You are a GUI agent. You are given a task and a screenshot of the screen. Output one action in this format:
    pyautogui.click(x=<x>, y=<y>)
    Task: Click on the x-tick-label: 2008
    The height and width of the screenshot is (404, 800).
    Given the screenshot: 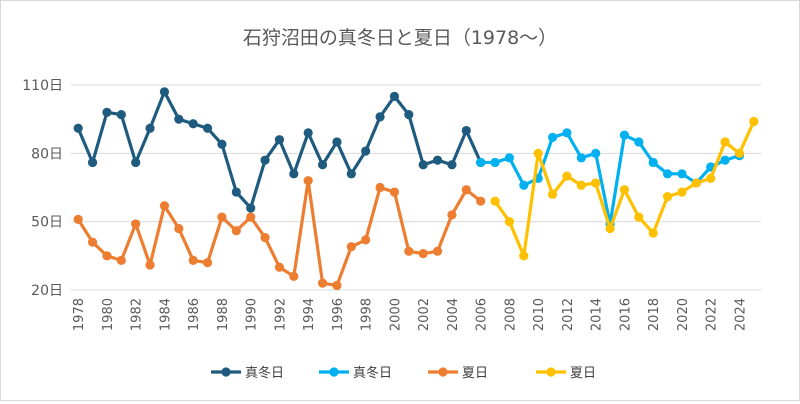 What is the action you would take?
    pyautogui.click(x=510, y=314)
    